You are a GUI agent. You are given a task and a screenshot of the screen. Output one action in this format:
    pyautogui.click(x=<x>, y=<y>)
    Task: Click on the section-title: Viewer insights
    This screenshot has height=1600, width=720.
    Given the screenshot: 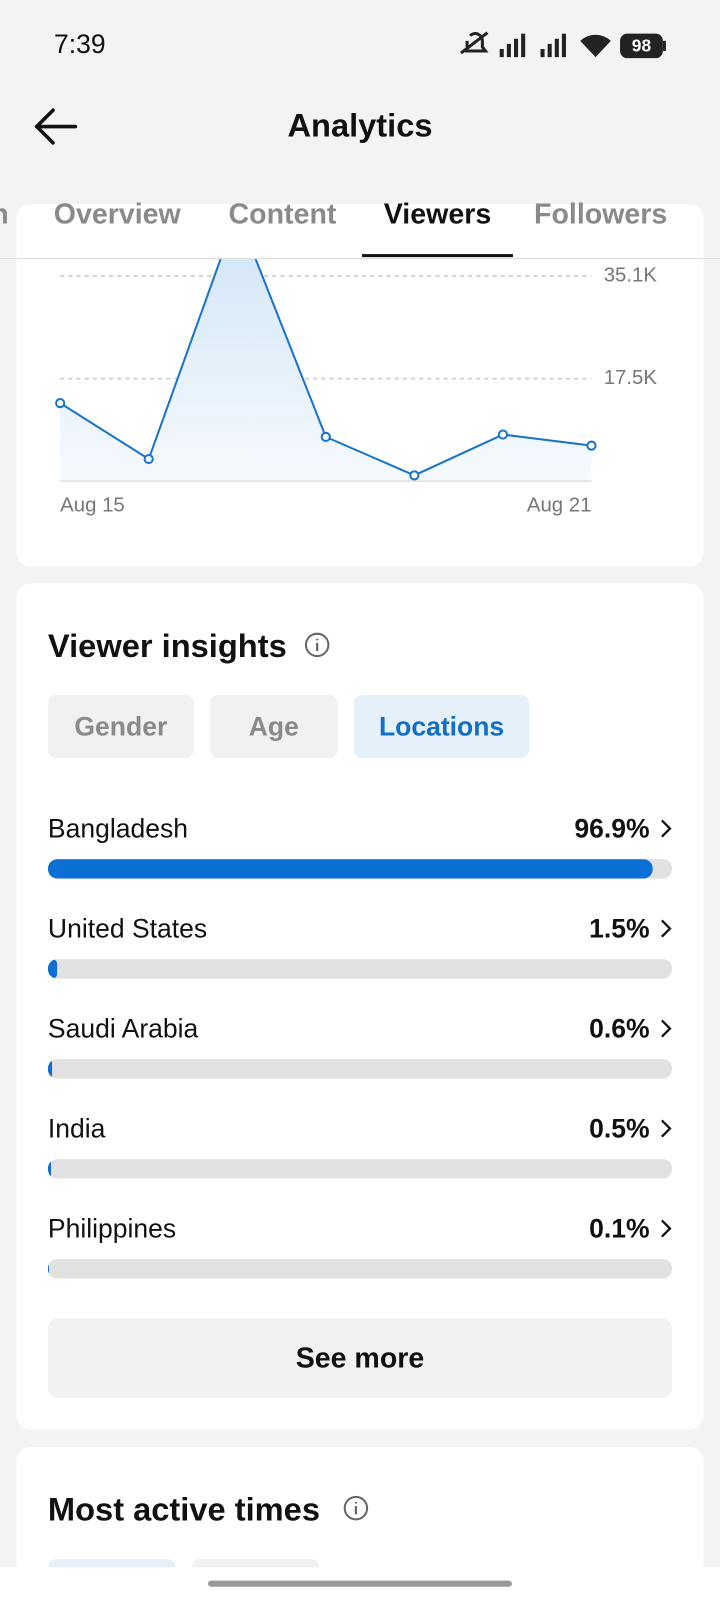 What is the action you would take?
    pyautogui.click(x=167, y=646)
    